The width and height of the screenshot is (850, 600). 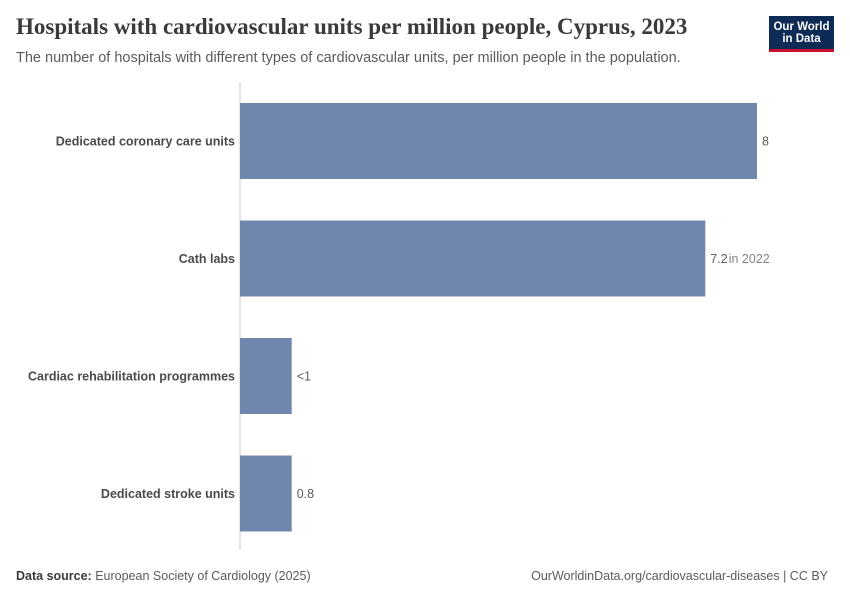 I want to click on owid-logo: Our World in Data, so click(x=801, y=34).